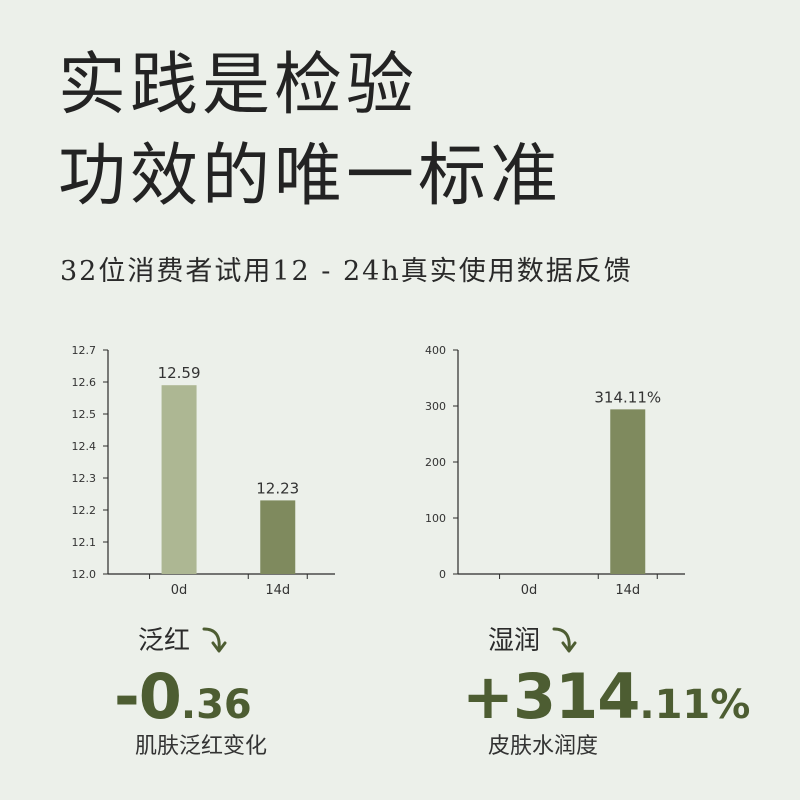  Describe the element at coordinates (695, 705) in the screenshot. I see `moisture-value-decimal: .11%` at that location.